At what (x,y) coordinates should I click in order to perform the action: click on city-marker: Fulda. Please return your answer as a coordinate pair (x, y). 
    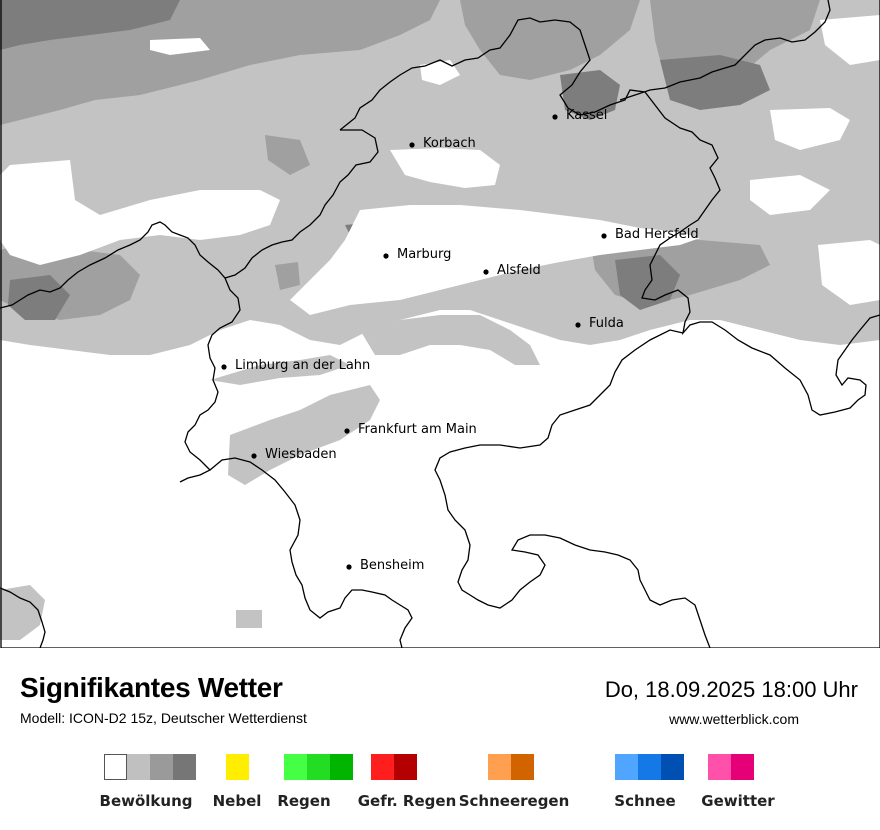
    Looking at the image, I should click on (599, 323).